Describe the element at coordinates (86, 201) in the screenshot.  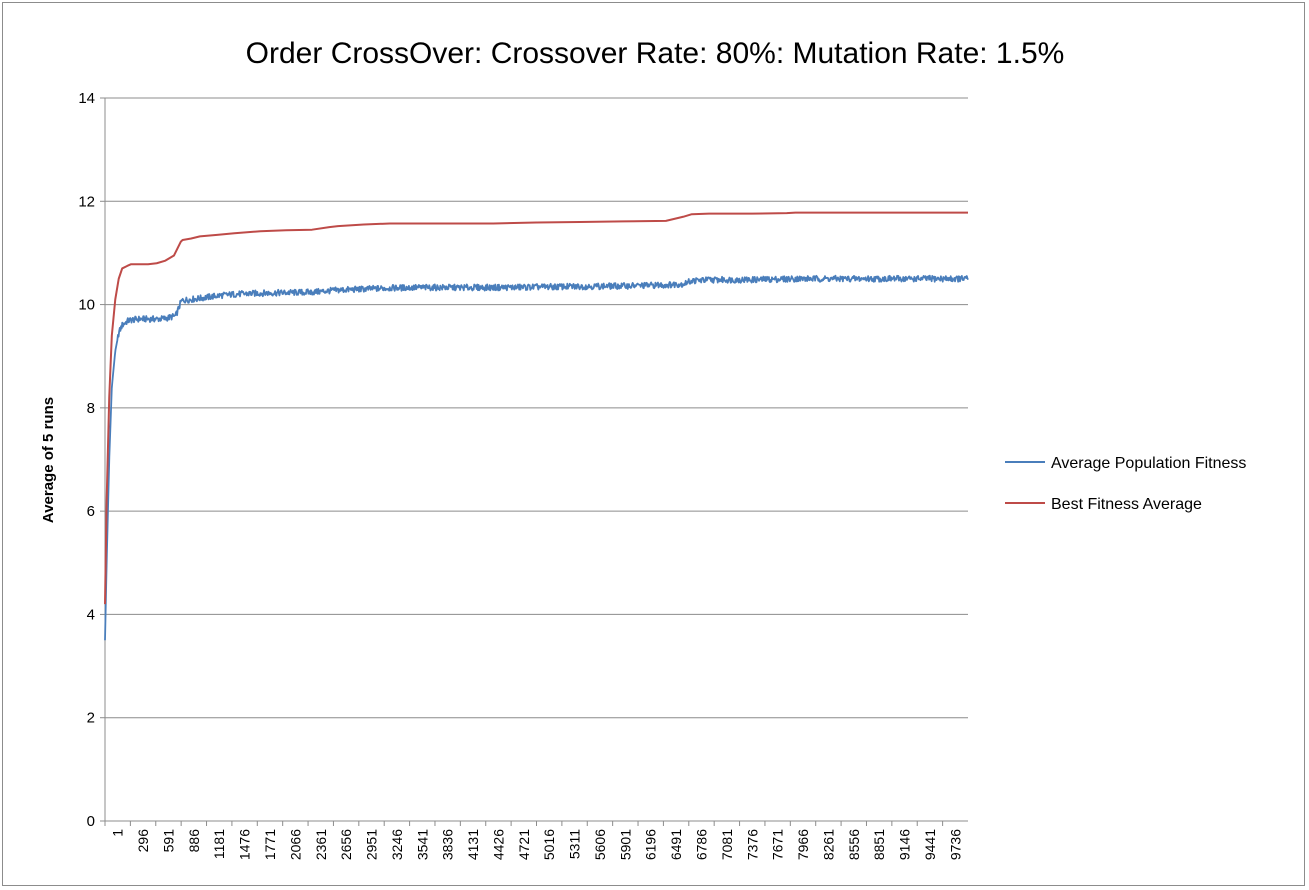
I see `y-tick-label: 12` at that location.